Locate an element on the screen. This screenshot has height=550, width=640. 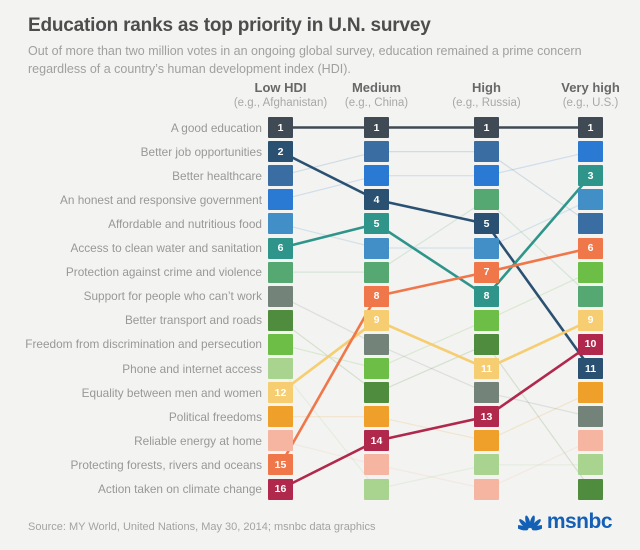
rank-number: 15 is located at coordinates (280, 464).